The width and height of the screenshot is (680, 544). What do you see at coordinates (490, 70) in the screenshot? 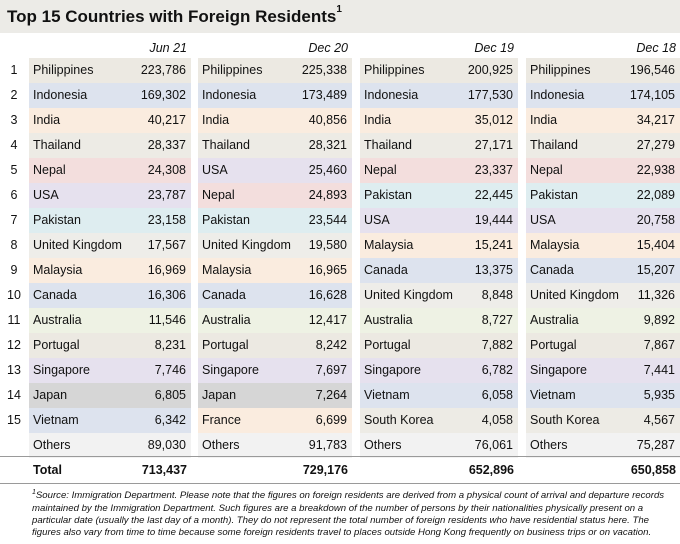
I see `resident-count: 200,925` at bounding box center [490, 70].